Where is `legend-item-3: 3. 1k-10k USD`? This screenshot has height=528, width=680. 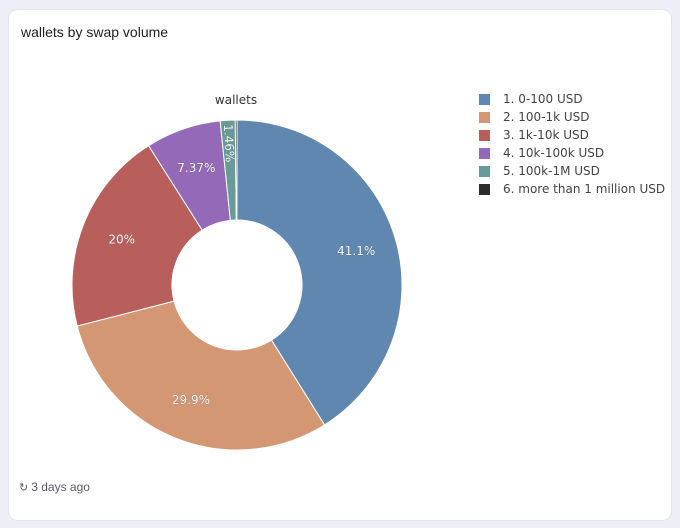 legend-item-3: 3. 1k-10k USD is located at coordinates (572, 135).